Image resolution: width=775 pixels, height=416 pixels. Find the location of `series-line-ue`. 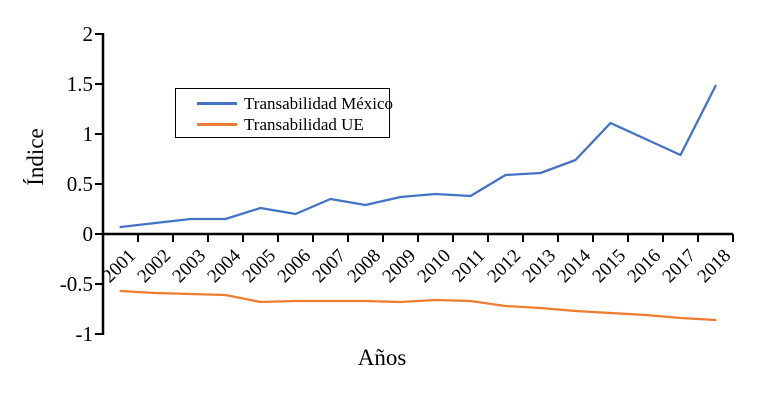

series-line-ue is located at coordinates (418, 305).